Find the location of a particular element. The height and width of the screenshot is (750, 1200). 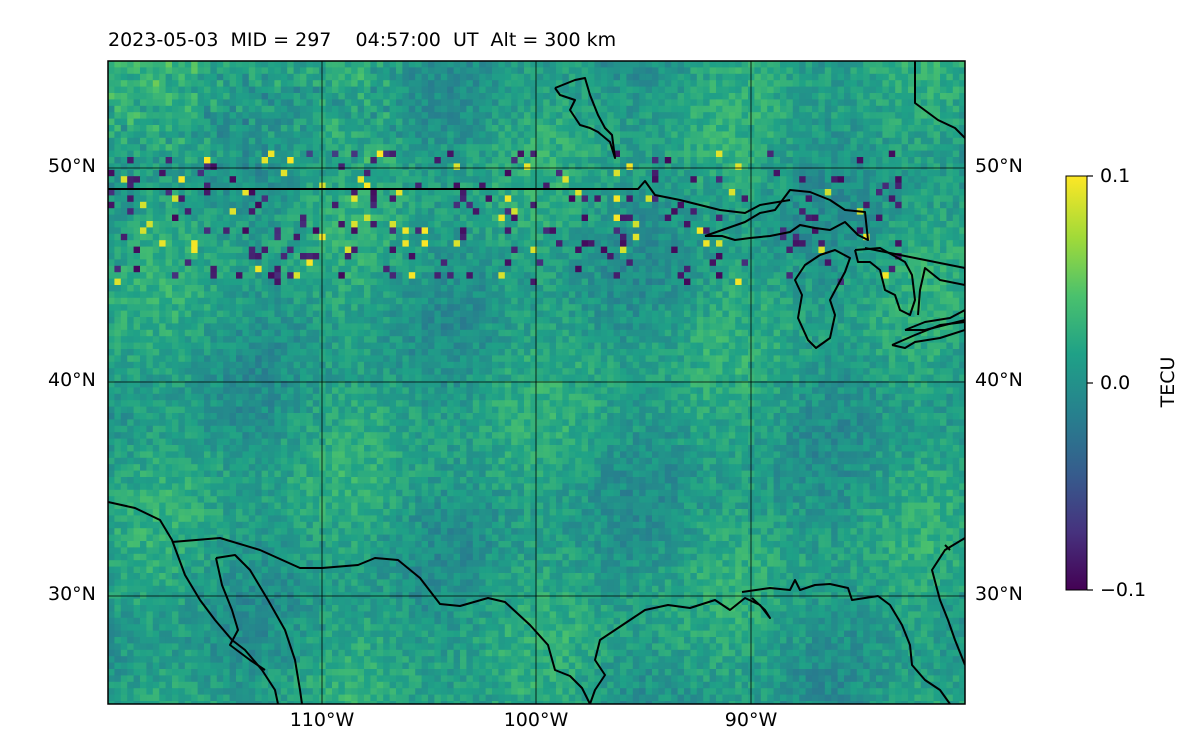

us-mexico-border is located at coordinates (381, 620).